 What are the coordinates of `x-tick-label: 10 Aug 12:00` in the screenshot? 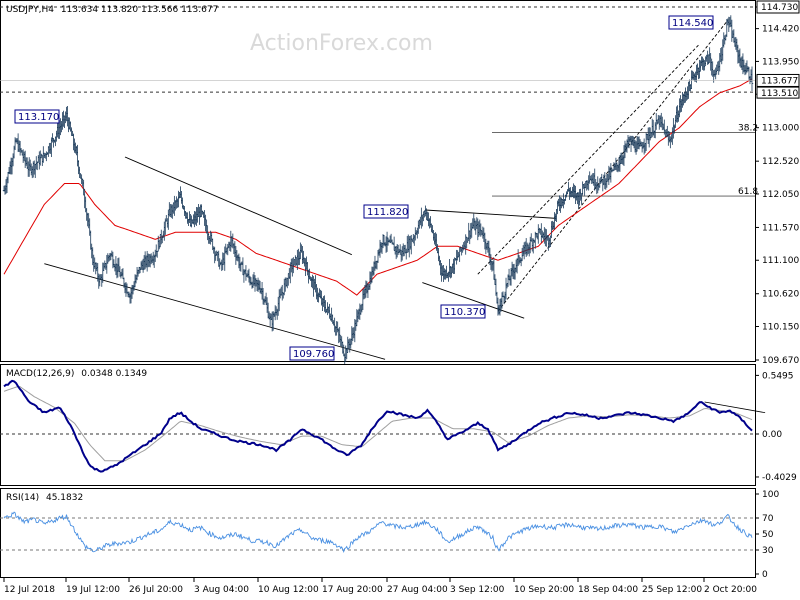 It's located at (288, 590).